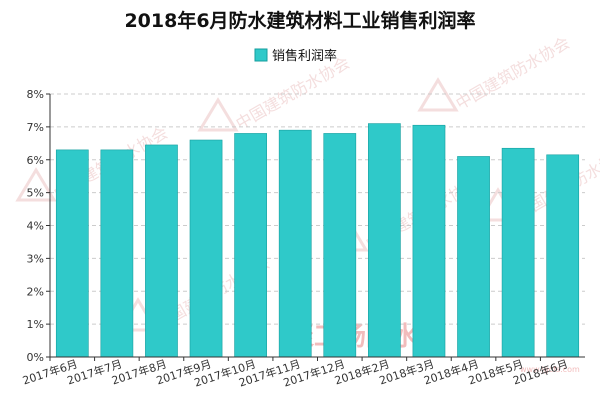  I want to click on y-tick-label: 8%, so click(35, 94).